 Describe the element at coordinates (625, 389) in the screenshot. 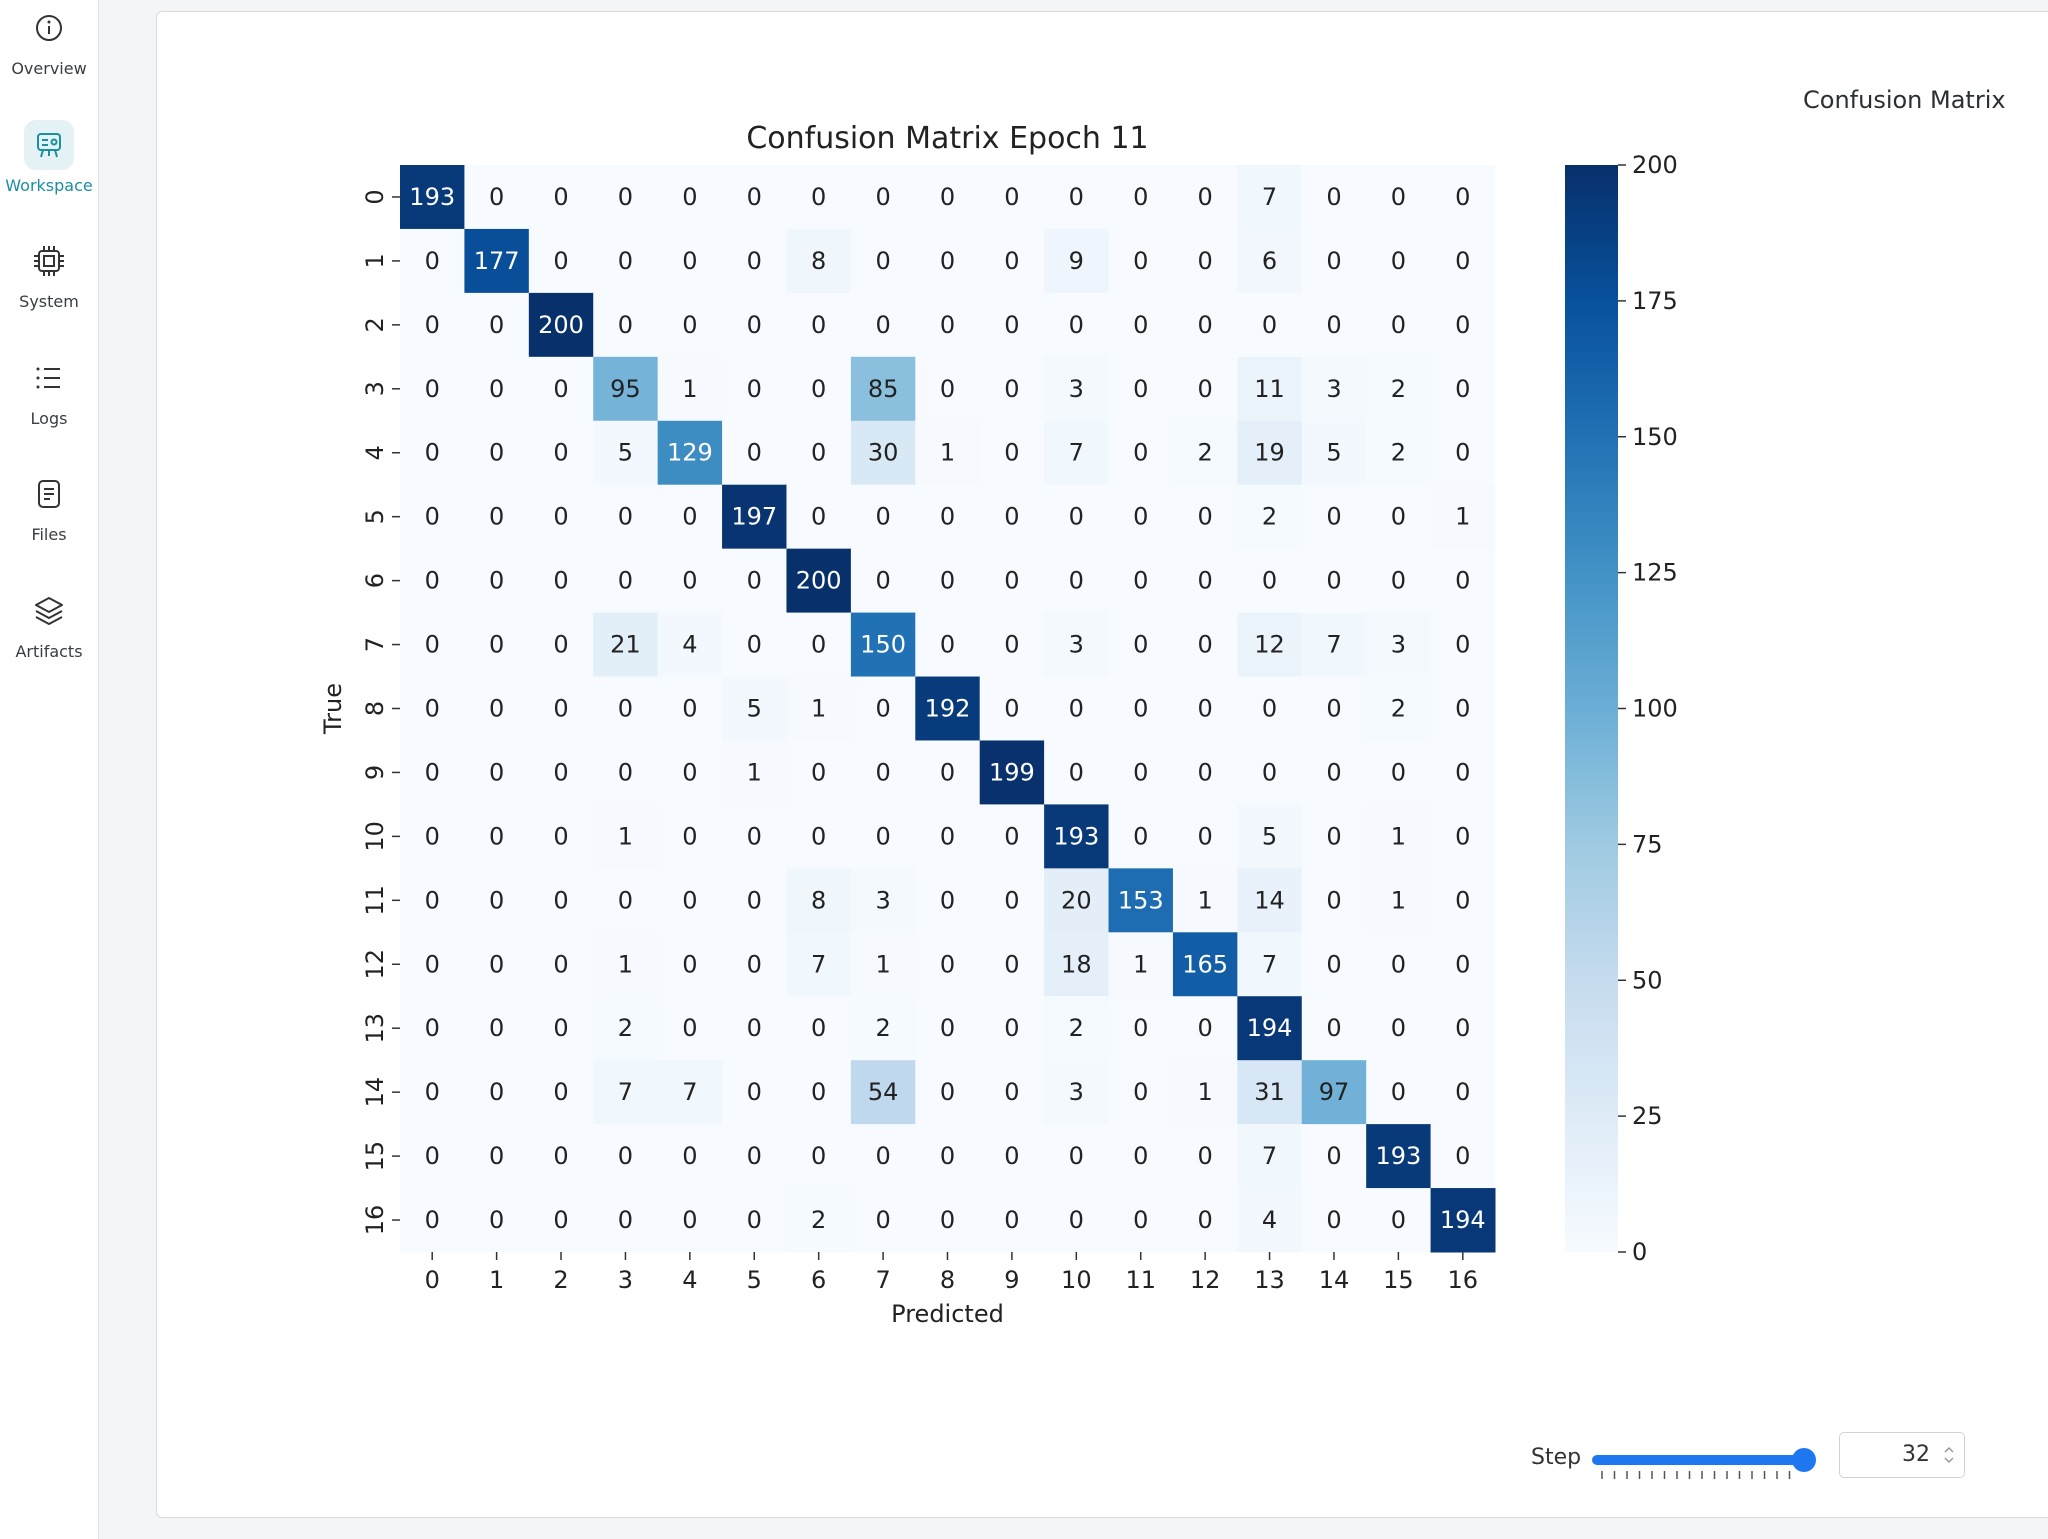

I see `cell-value-label: 95` at that location.